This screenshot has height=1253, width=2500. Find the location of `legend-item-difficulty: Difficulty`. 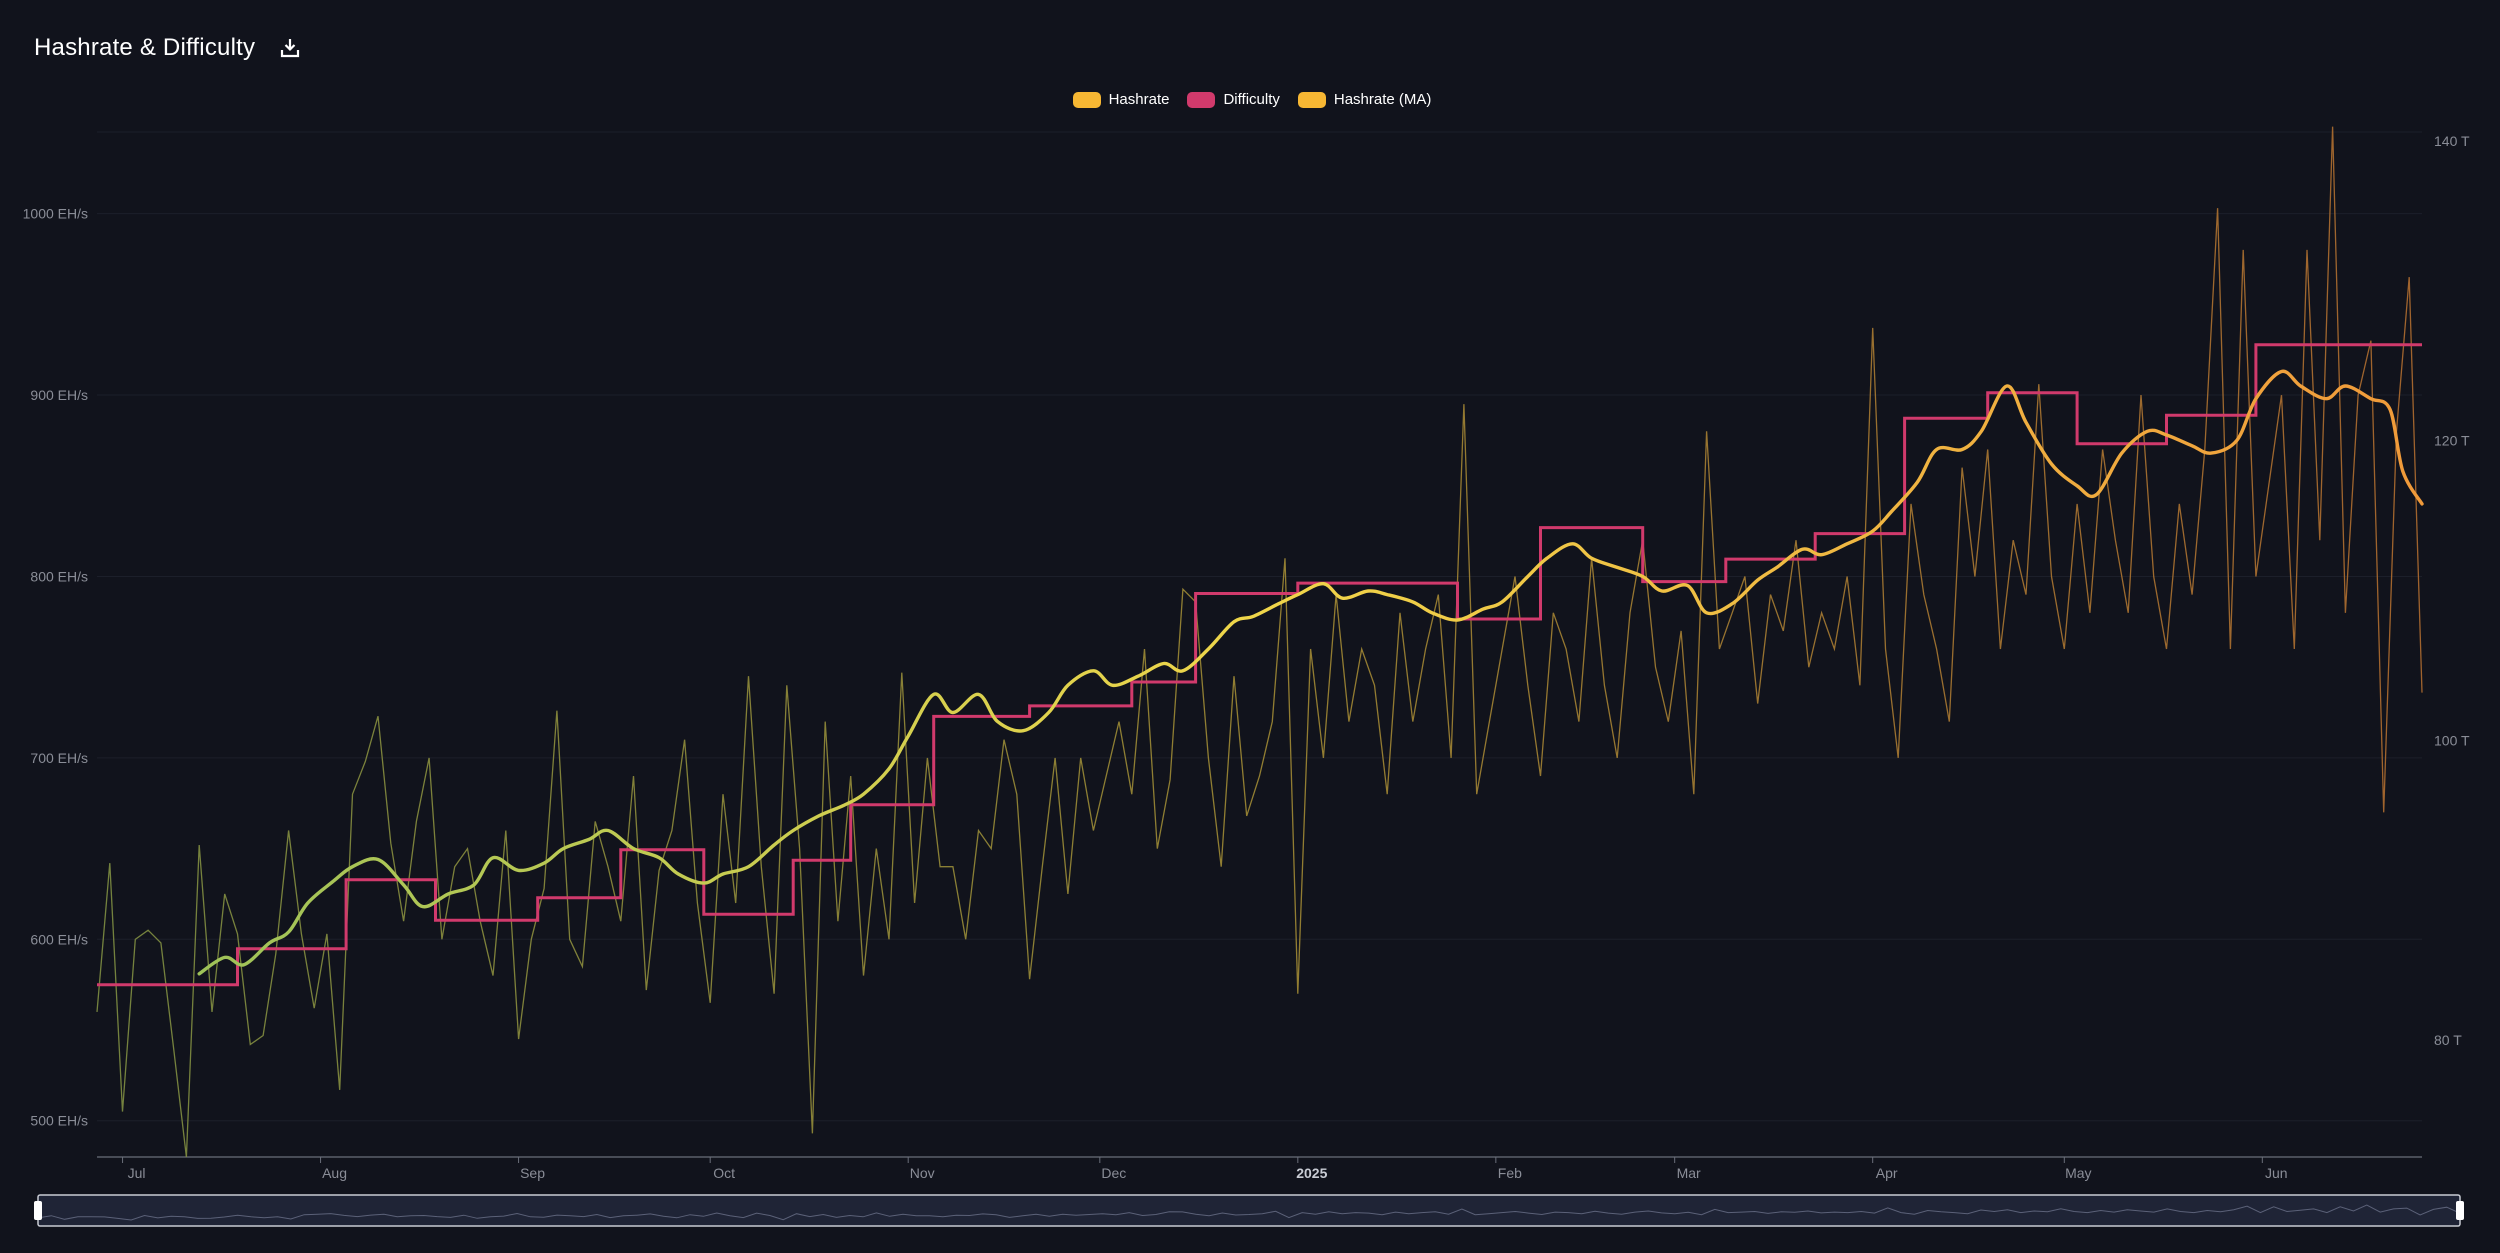

legend-item-difficulty: Difficulty is located at coordinates (1231, 99).